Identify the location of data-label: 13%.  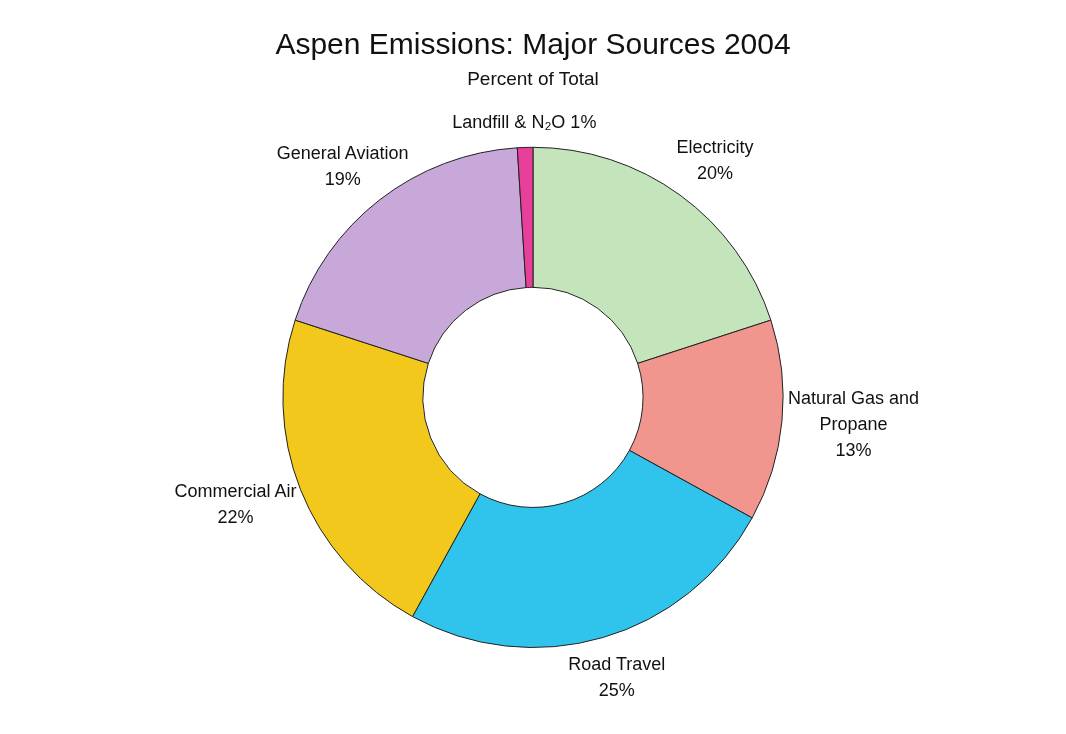
(853, 449).